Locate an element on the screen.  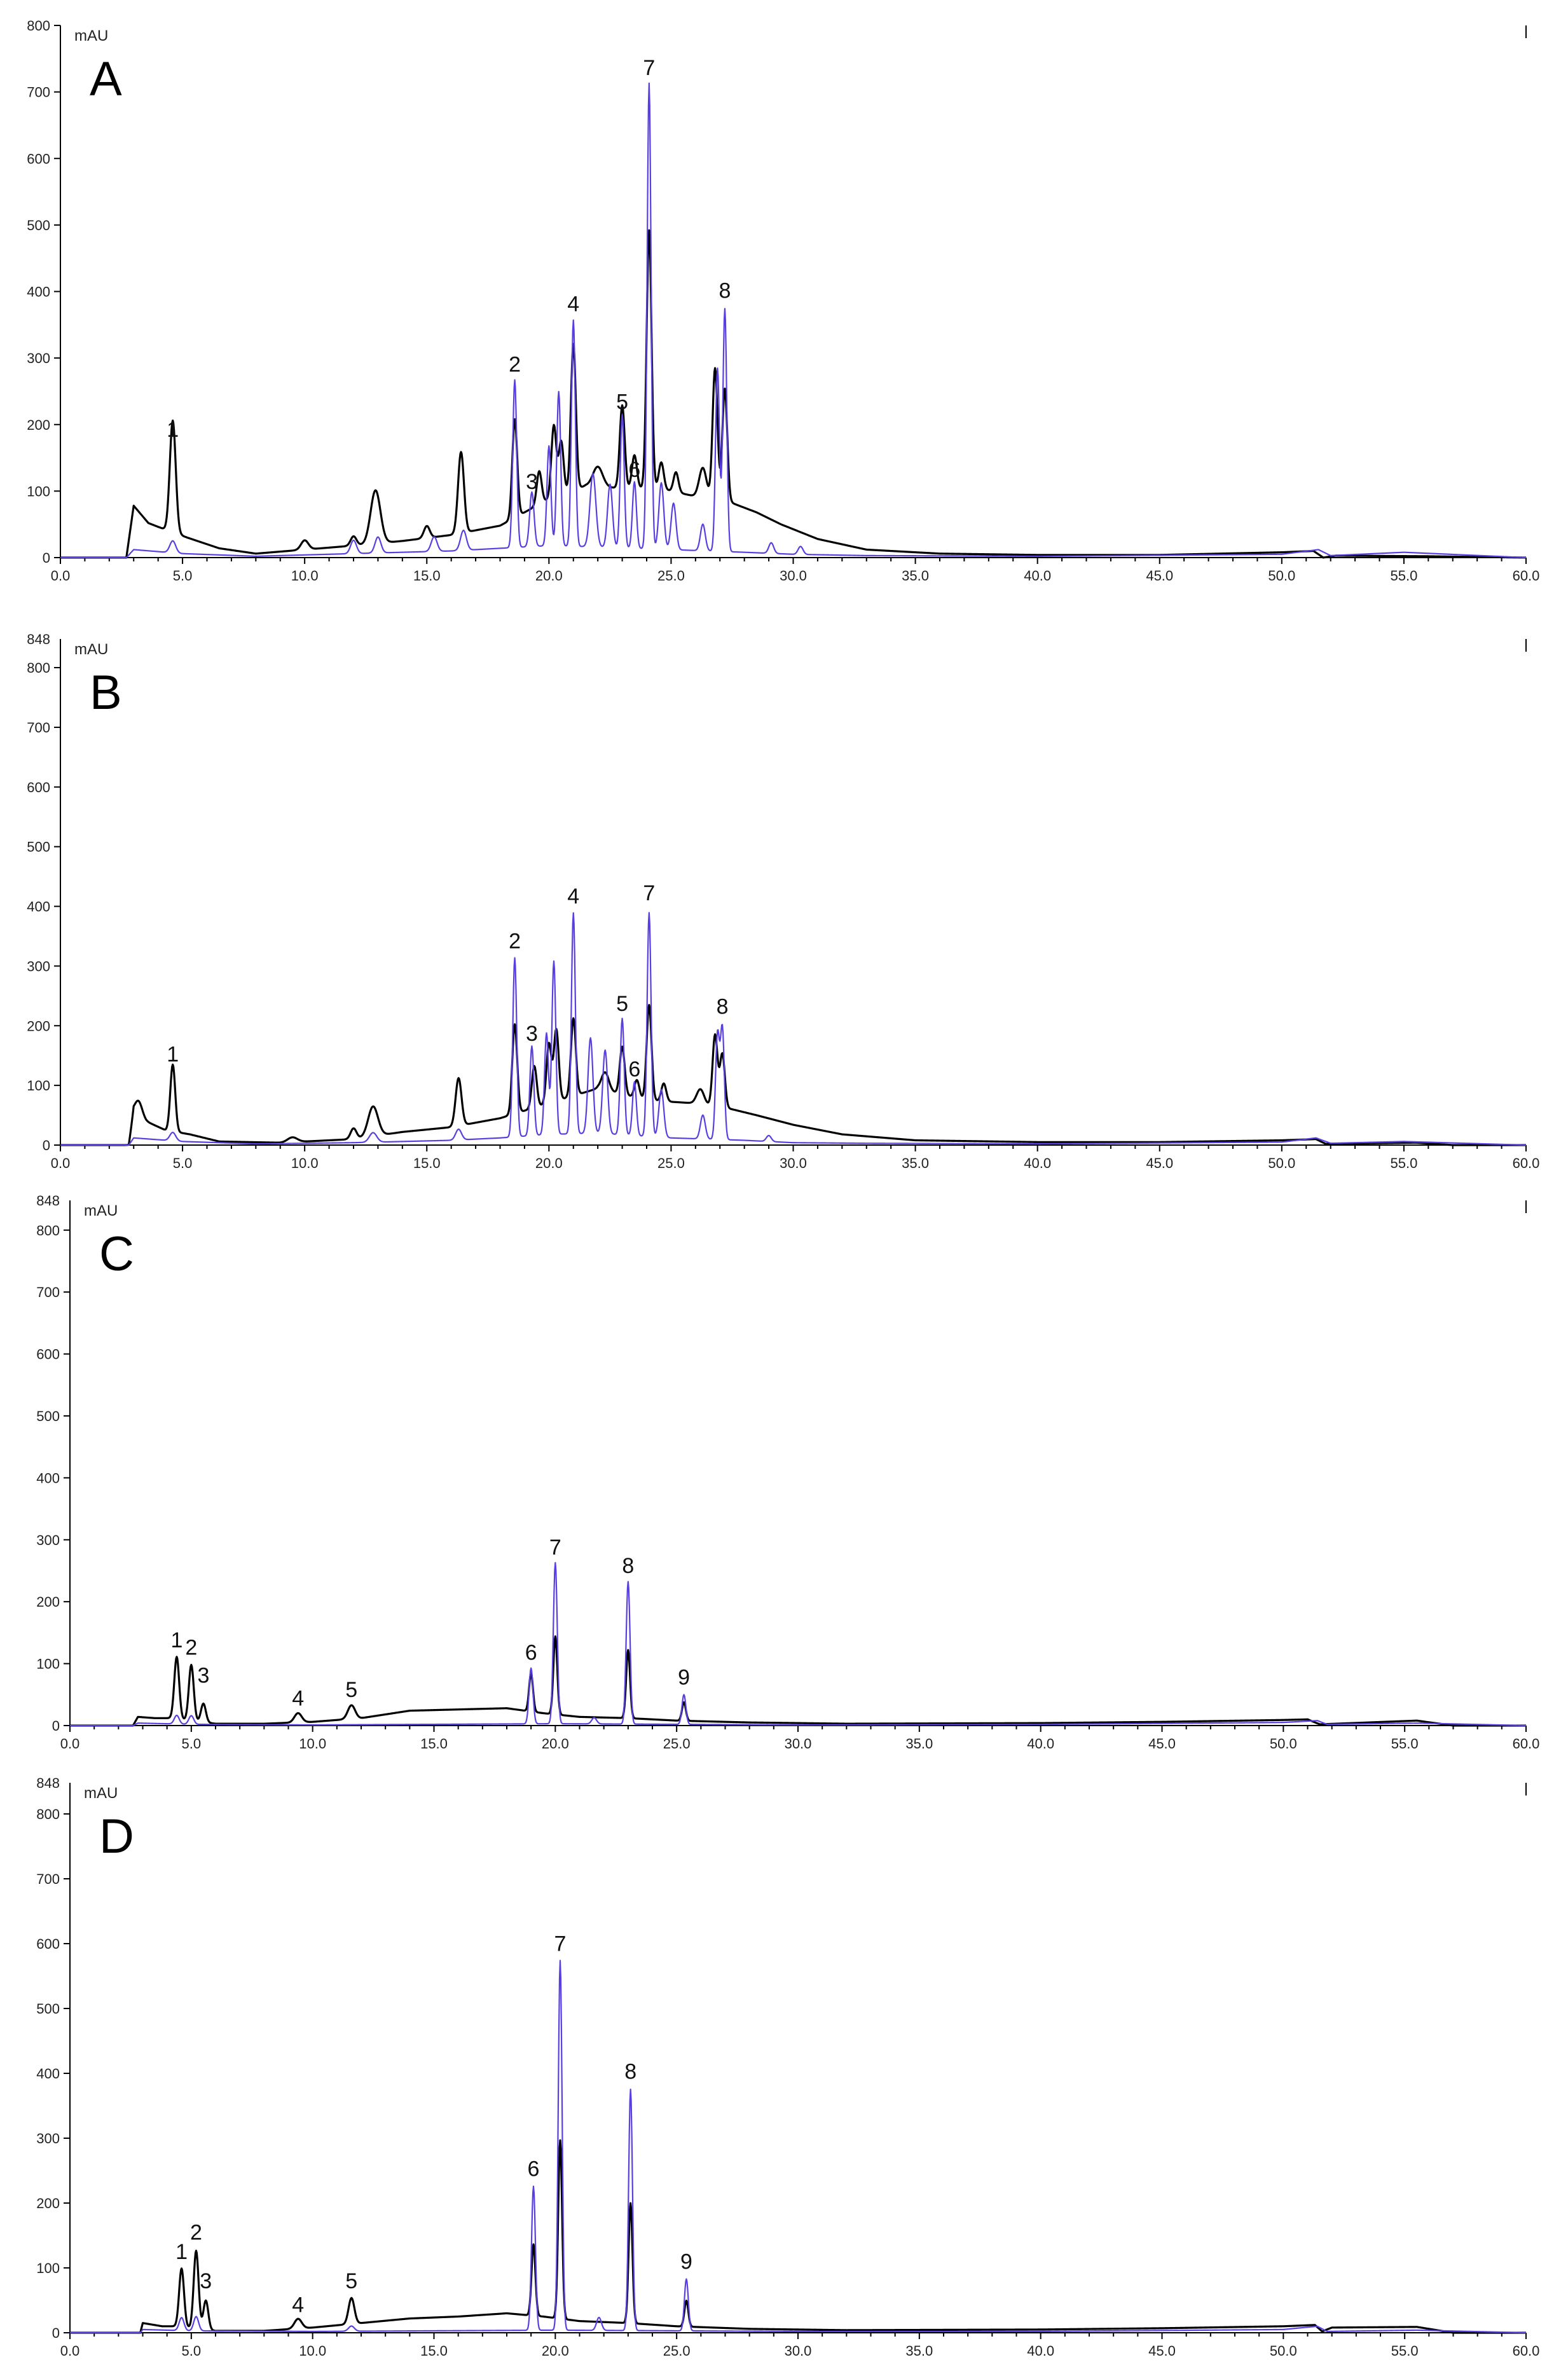
x-tick-label: 40.0 is located at coordinates (1040, 2351).